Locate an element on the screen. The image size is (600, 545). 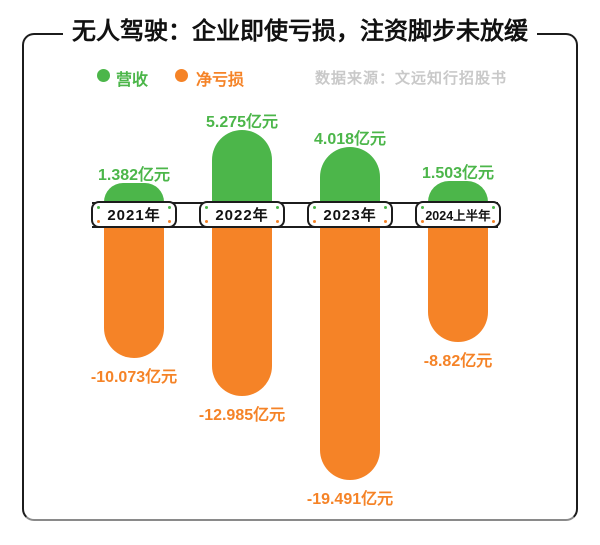
revenue-value-2022: 5.275亿元 is located at coordinates (242, 122).